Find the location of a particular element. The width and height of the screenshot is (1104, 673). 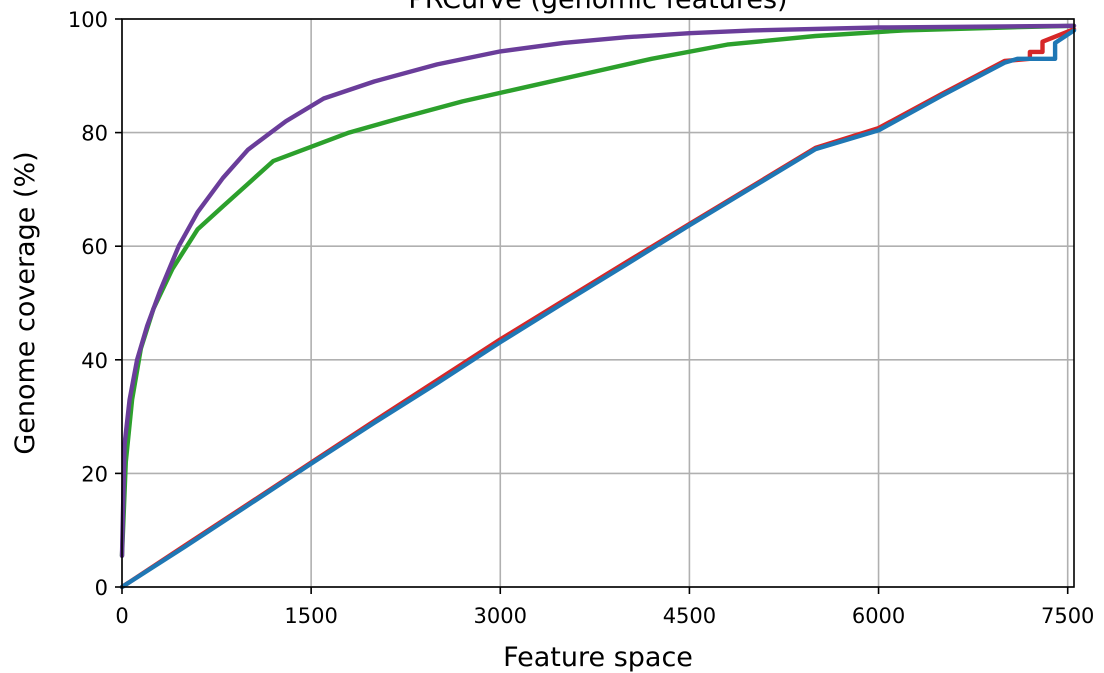

y-axis-label: Genome coverage (%) is located at coordinates (25, 302).